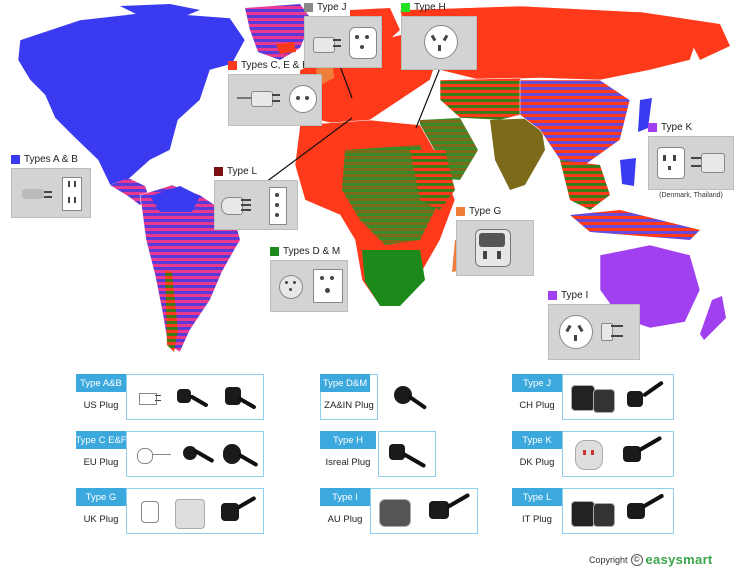 The width and height of the screenshot is (744, 570). I want to click on swatch-types-ab, so click(15, 159).